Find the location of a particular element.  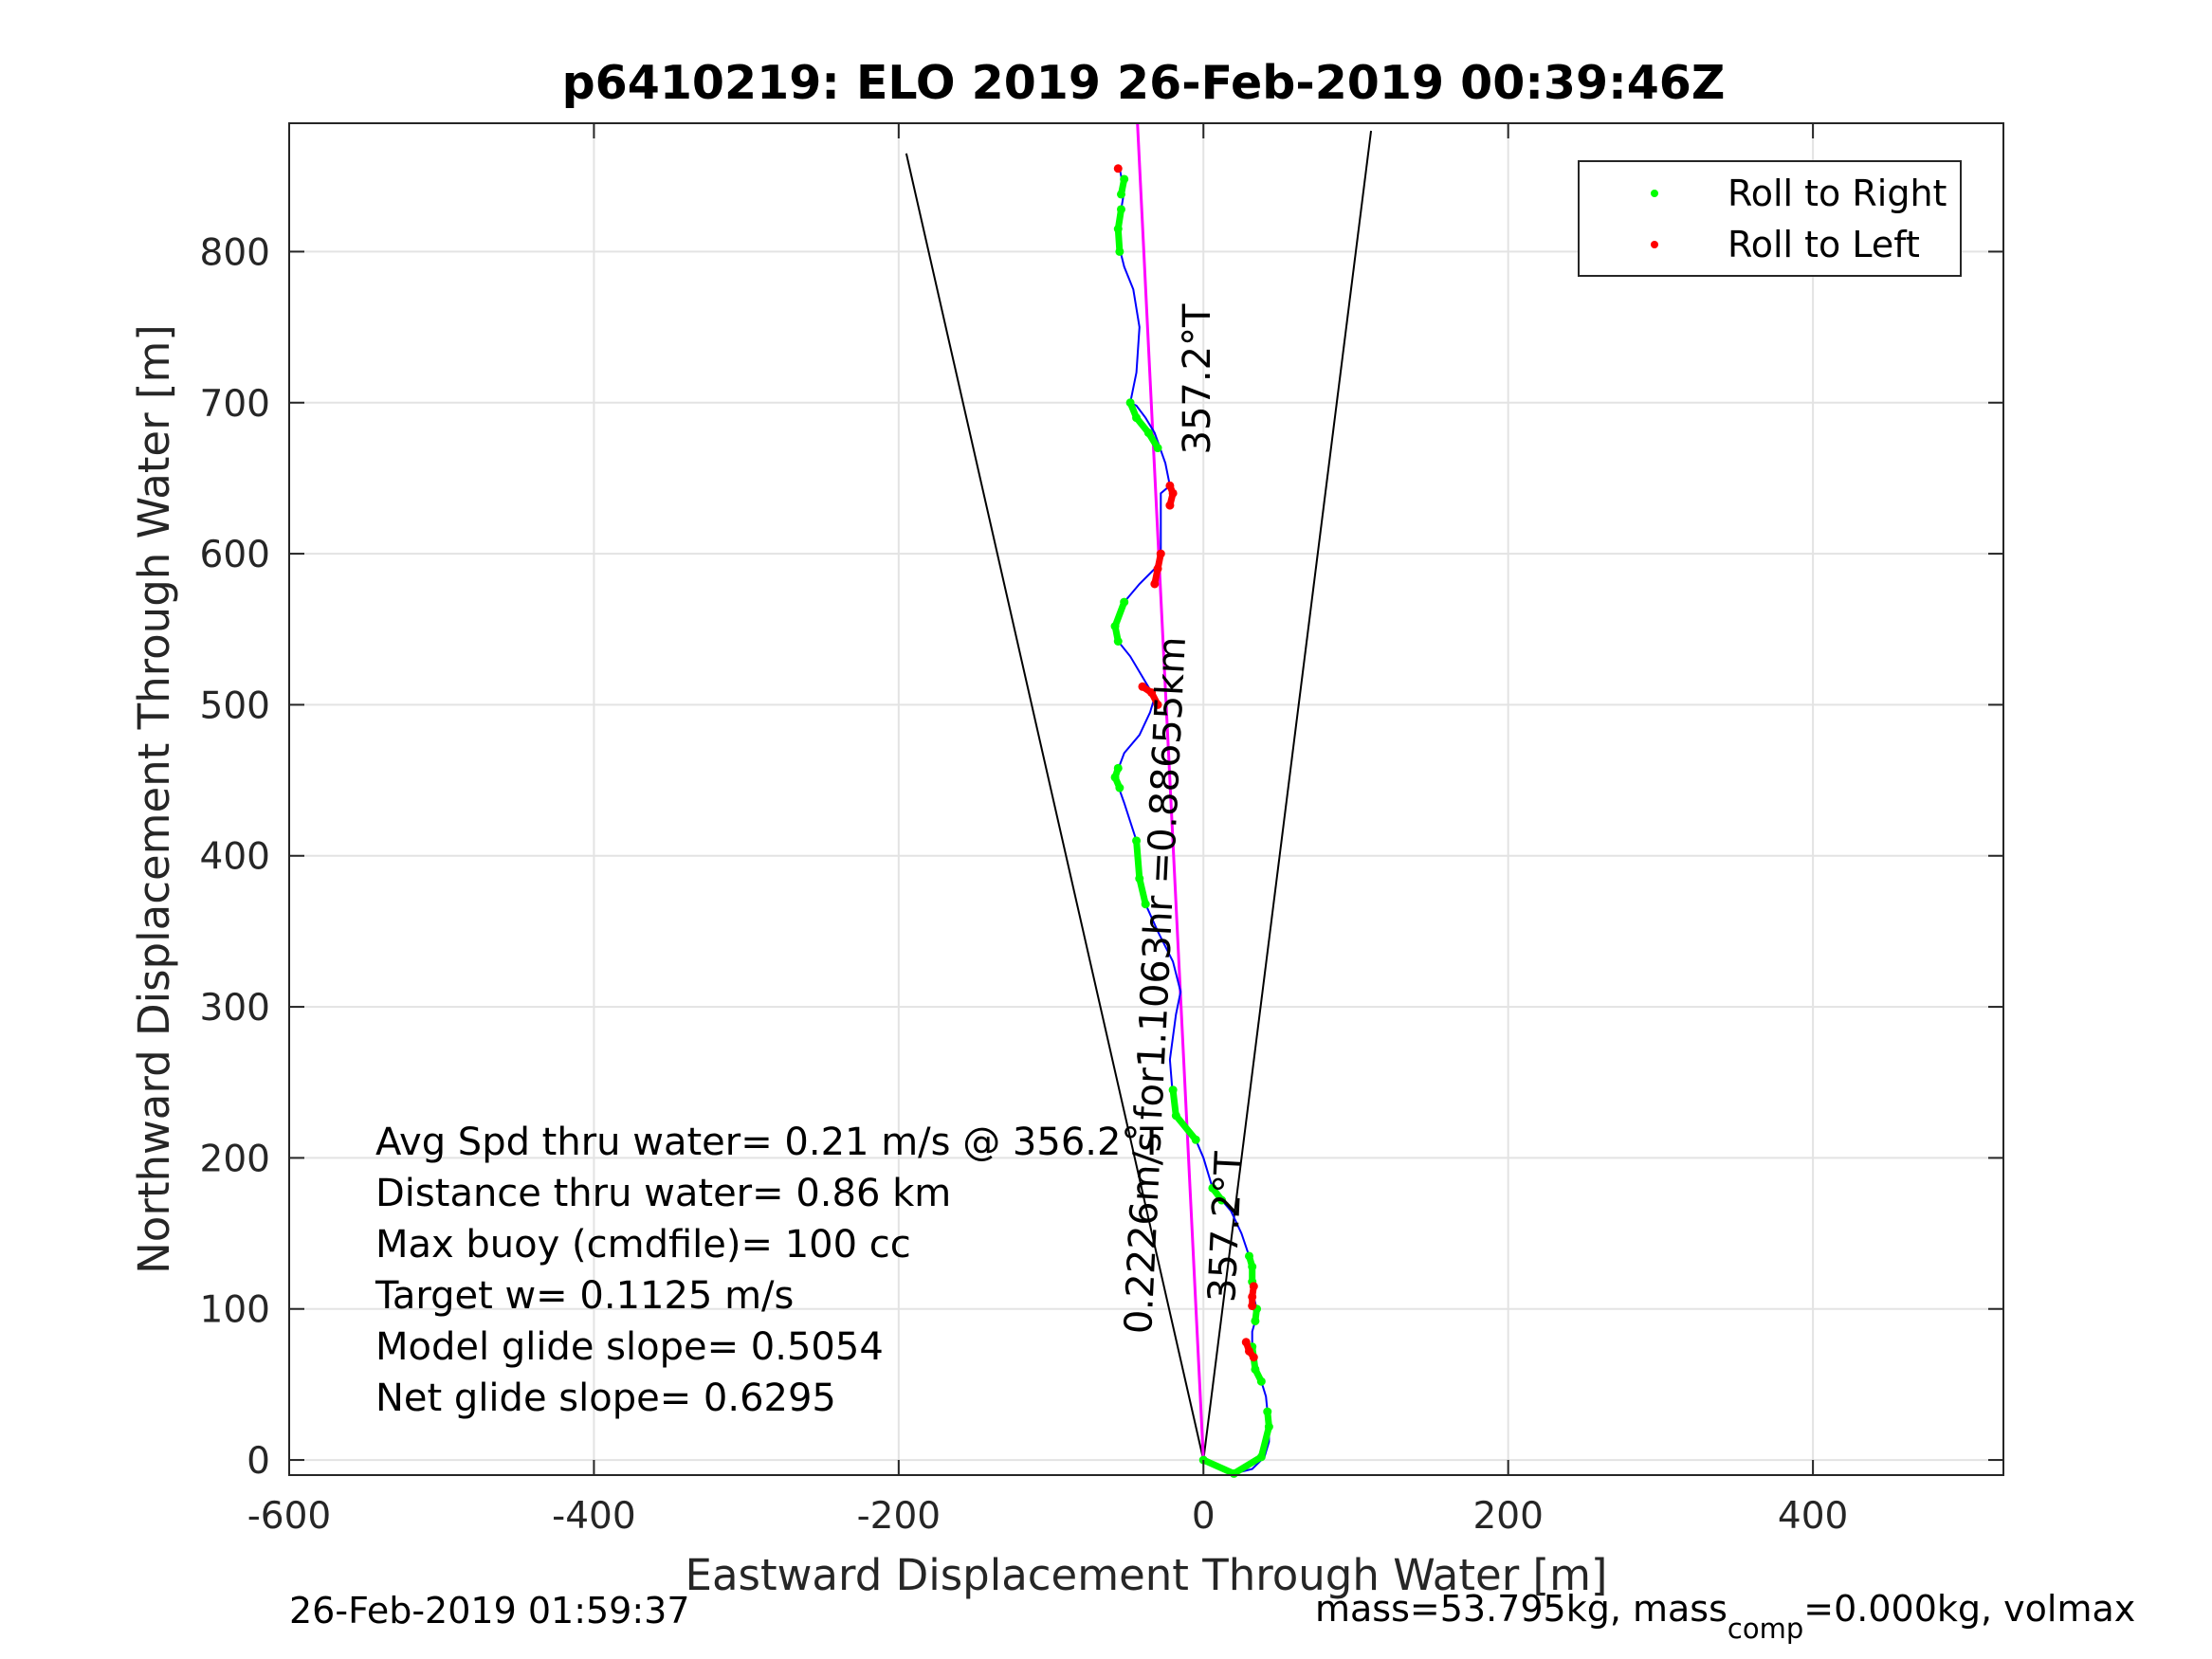

y-tick-label: 800 is located at coordinates (235, 252).